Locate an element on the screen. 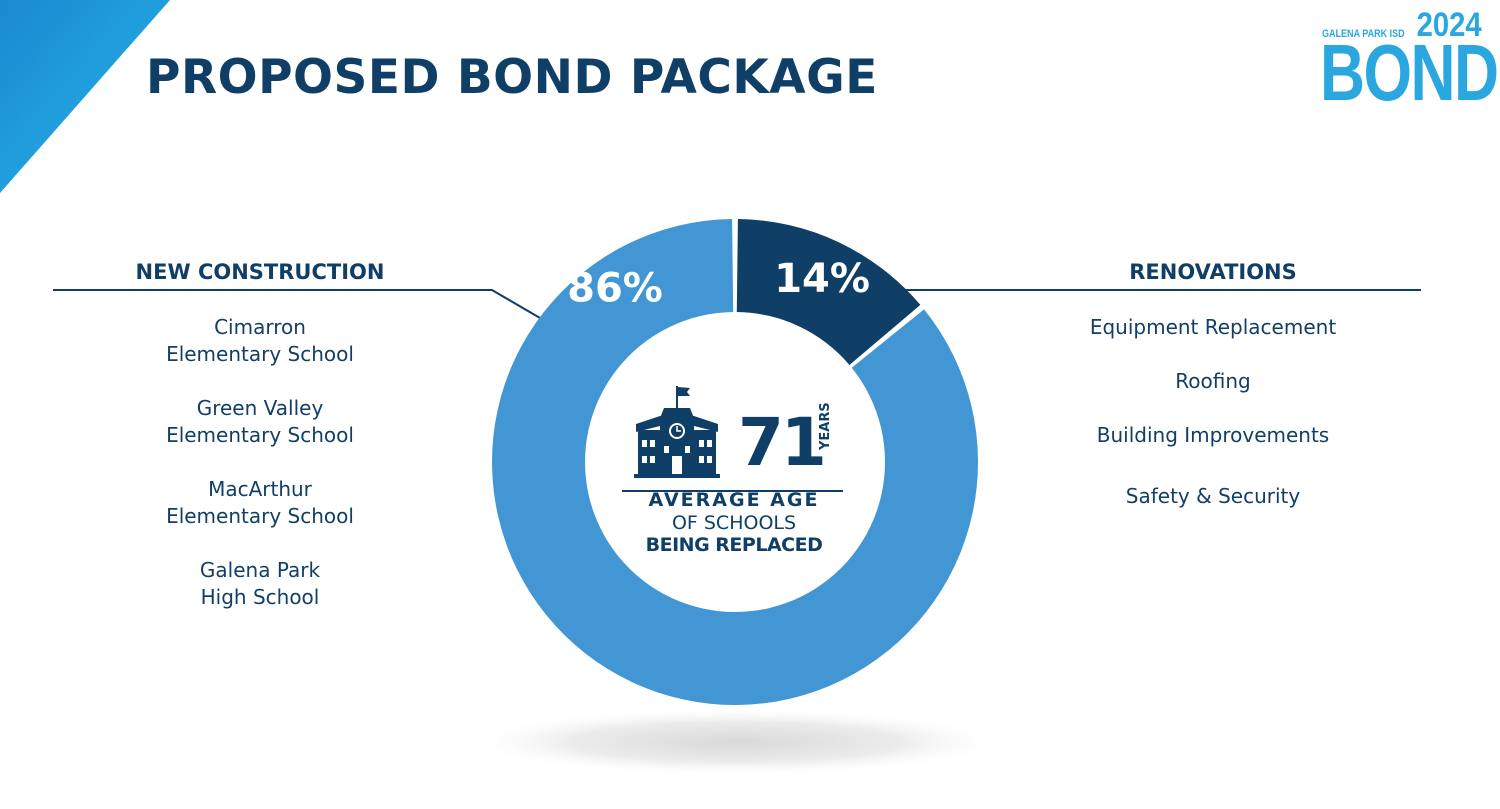 The image size is (1500, 809). list-item-green-valley: Green Valley Elementary School is located at coordinates (260, 421).